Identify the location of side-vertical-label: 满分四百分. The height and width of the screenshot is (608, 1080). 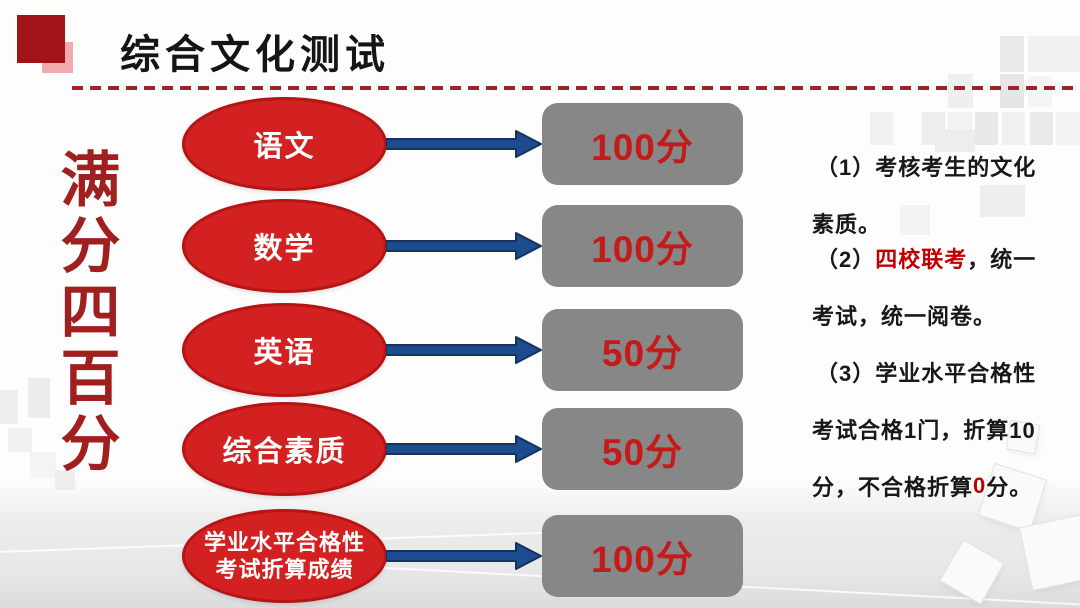
(85, 313).